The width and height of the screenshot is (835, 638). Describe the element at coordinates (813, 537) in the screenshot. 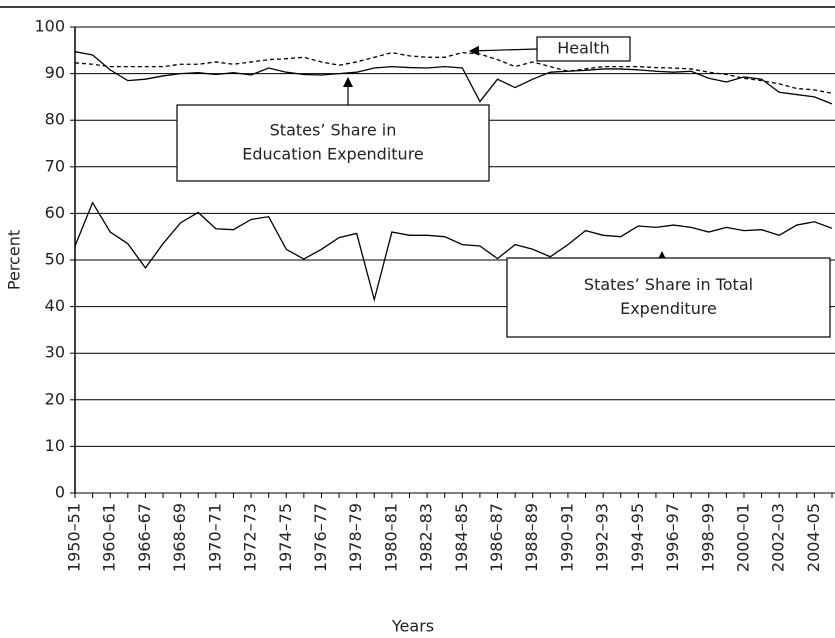

I see `x-tick-label: 2004–05` at that location.